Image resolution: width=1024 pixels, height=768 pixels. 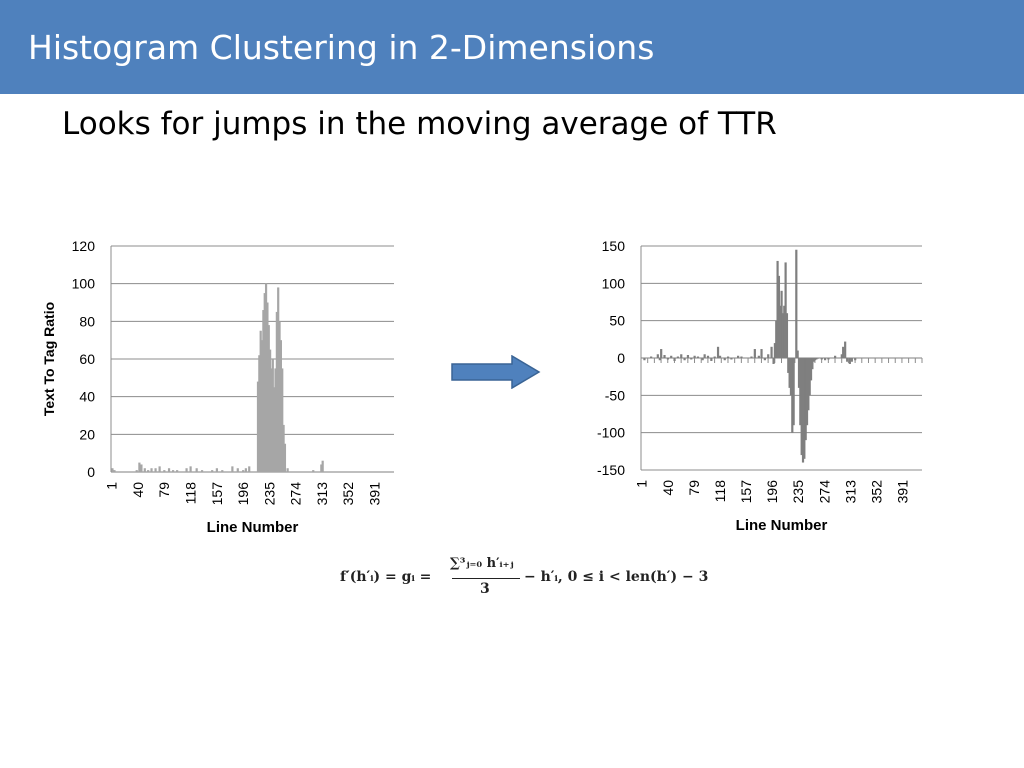 I want to click on y-tick-label: -100, so click(x=611, y=433).